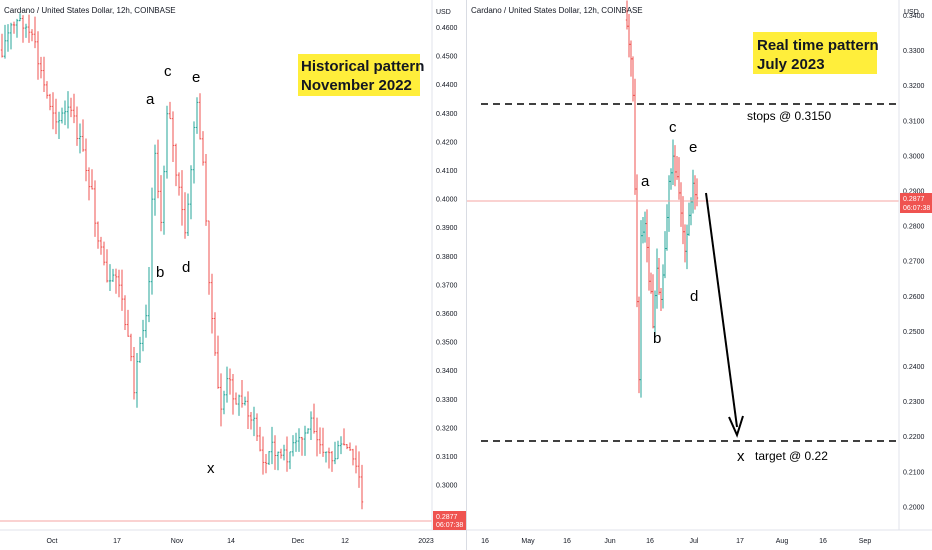 The image size is (932, 550). I want to click on left-price-badge-price: 0.2877, so click(447, 517).